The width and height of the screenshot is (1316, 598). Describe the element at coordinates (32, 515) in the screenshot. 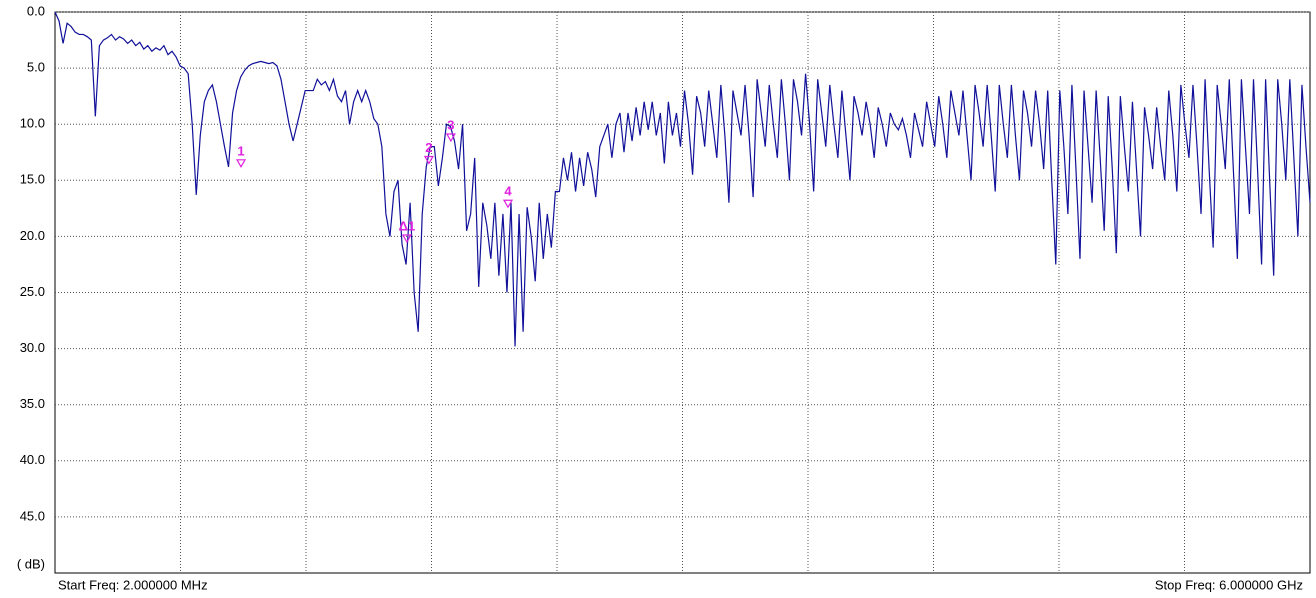

I see `y-tick-label: 45.0` at that location.